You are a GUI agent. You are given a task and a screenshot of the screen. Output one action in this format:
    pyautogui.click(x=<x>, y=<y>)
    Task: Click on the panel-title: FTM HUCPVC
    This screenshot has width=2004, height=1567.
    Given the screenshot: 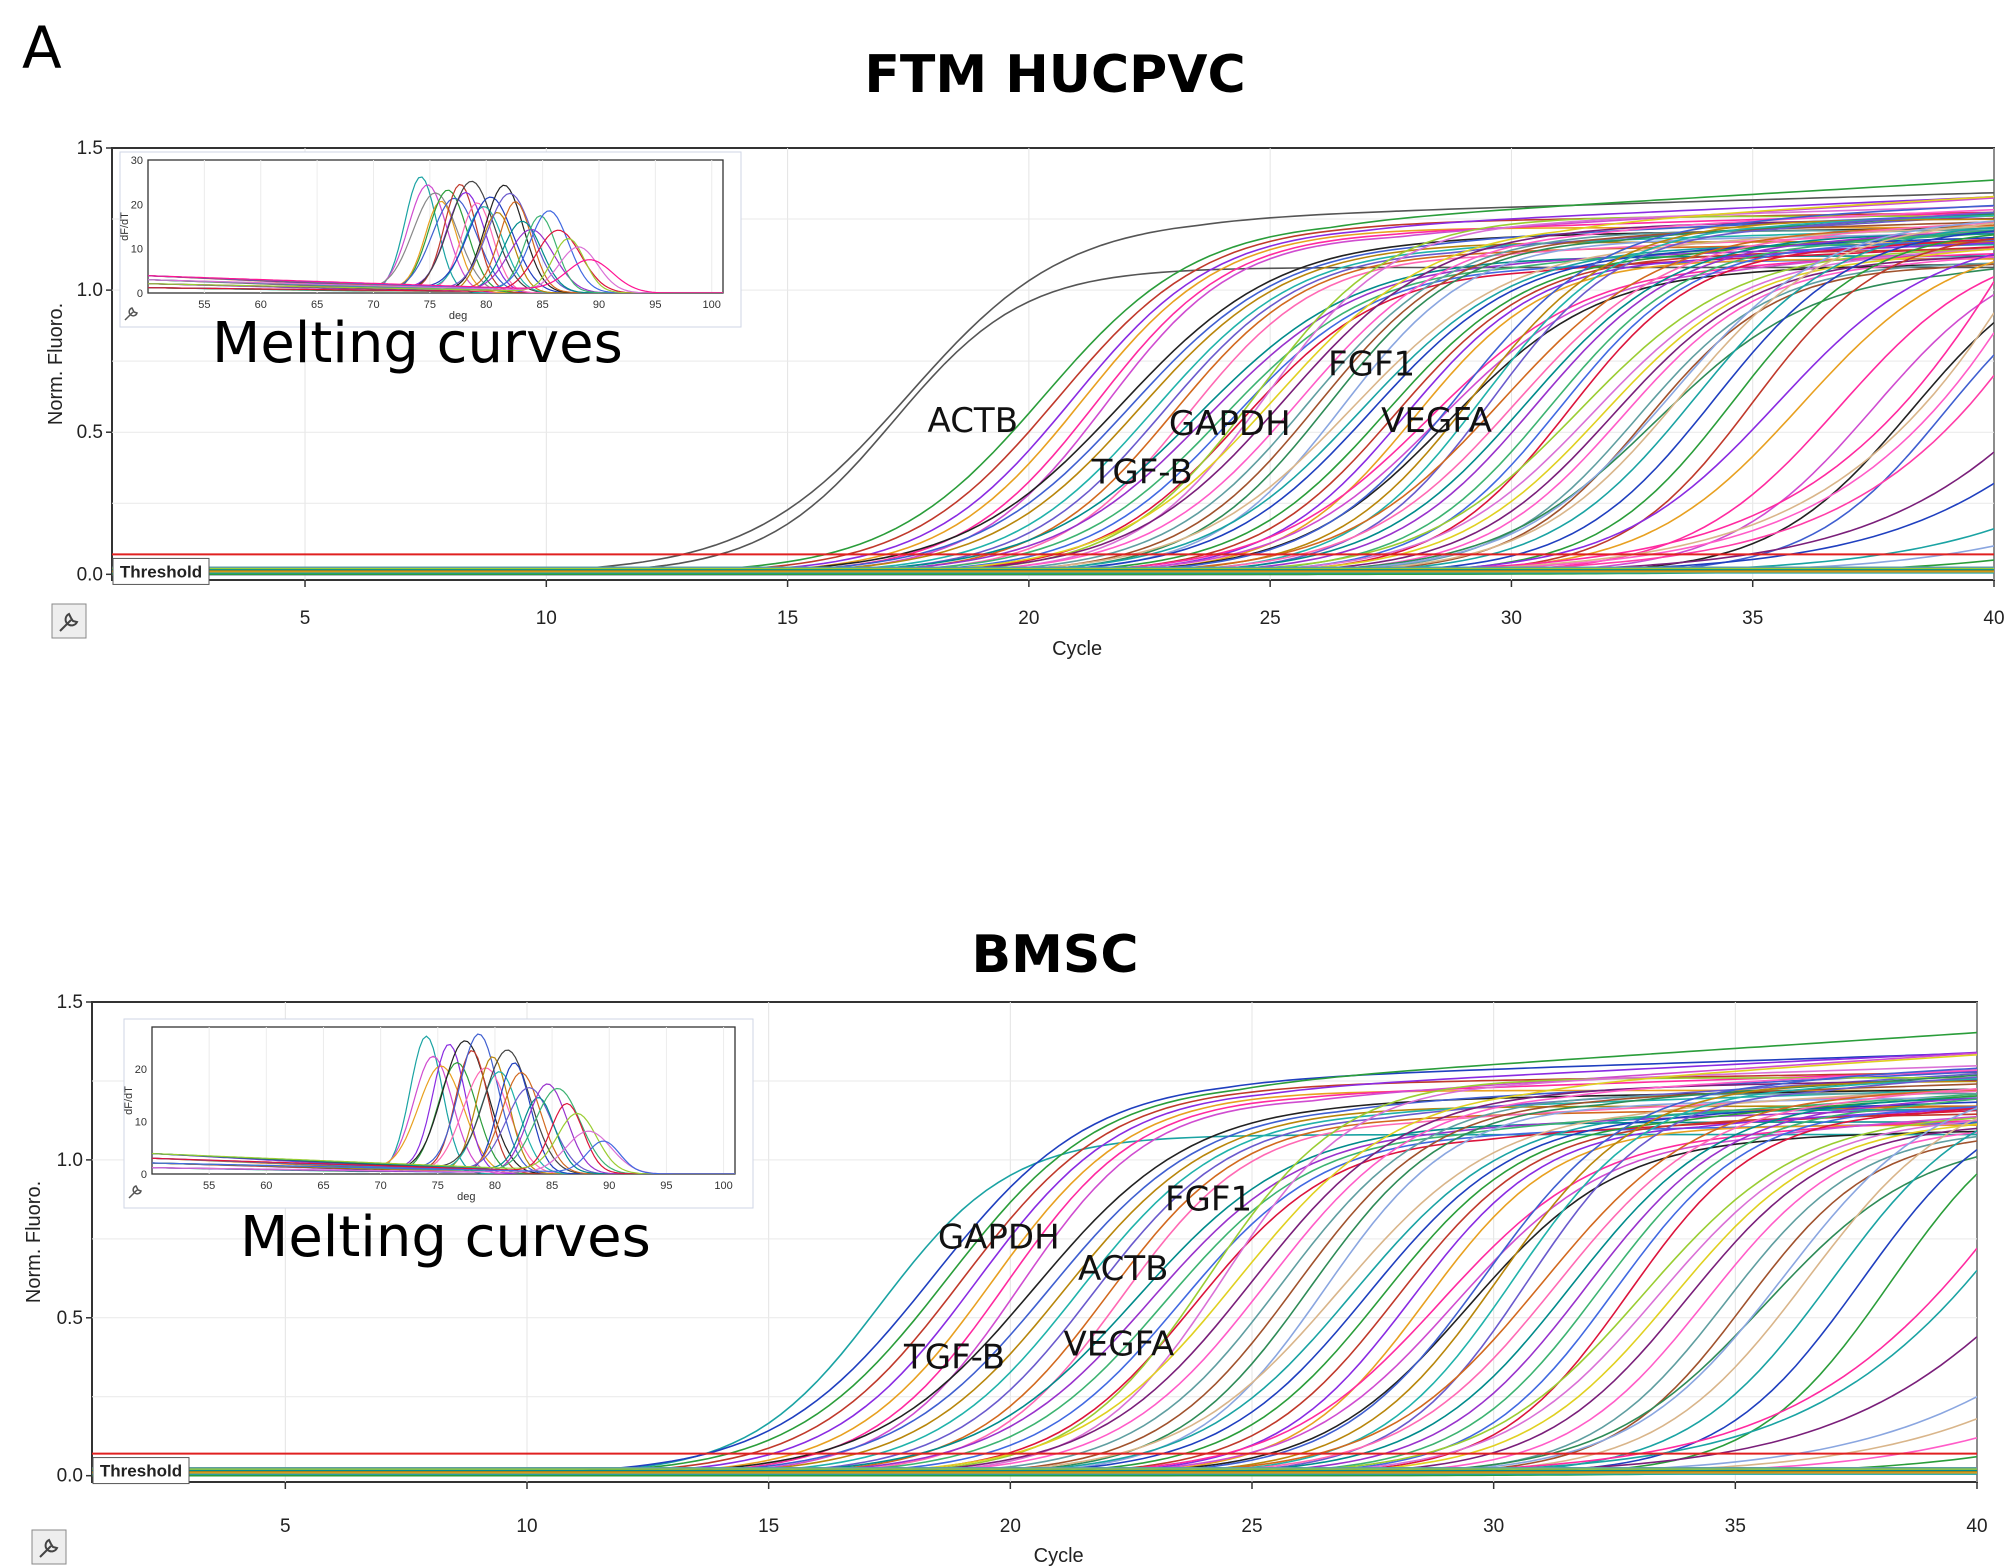 What is the action you would take?
    pyautogui.click(x=1054, y=75)
    